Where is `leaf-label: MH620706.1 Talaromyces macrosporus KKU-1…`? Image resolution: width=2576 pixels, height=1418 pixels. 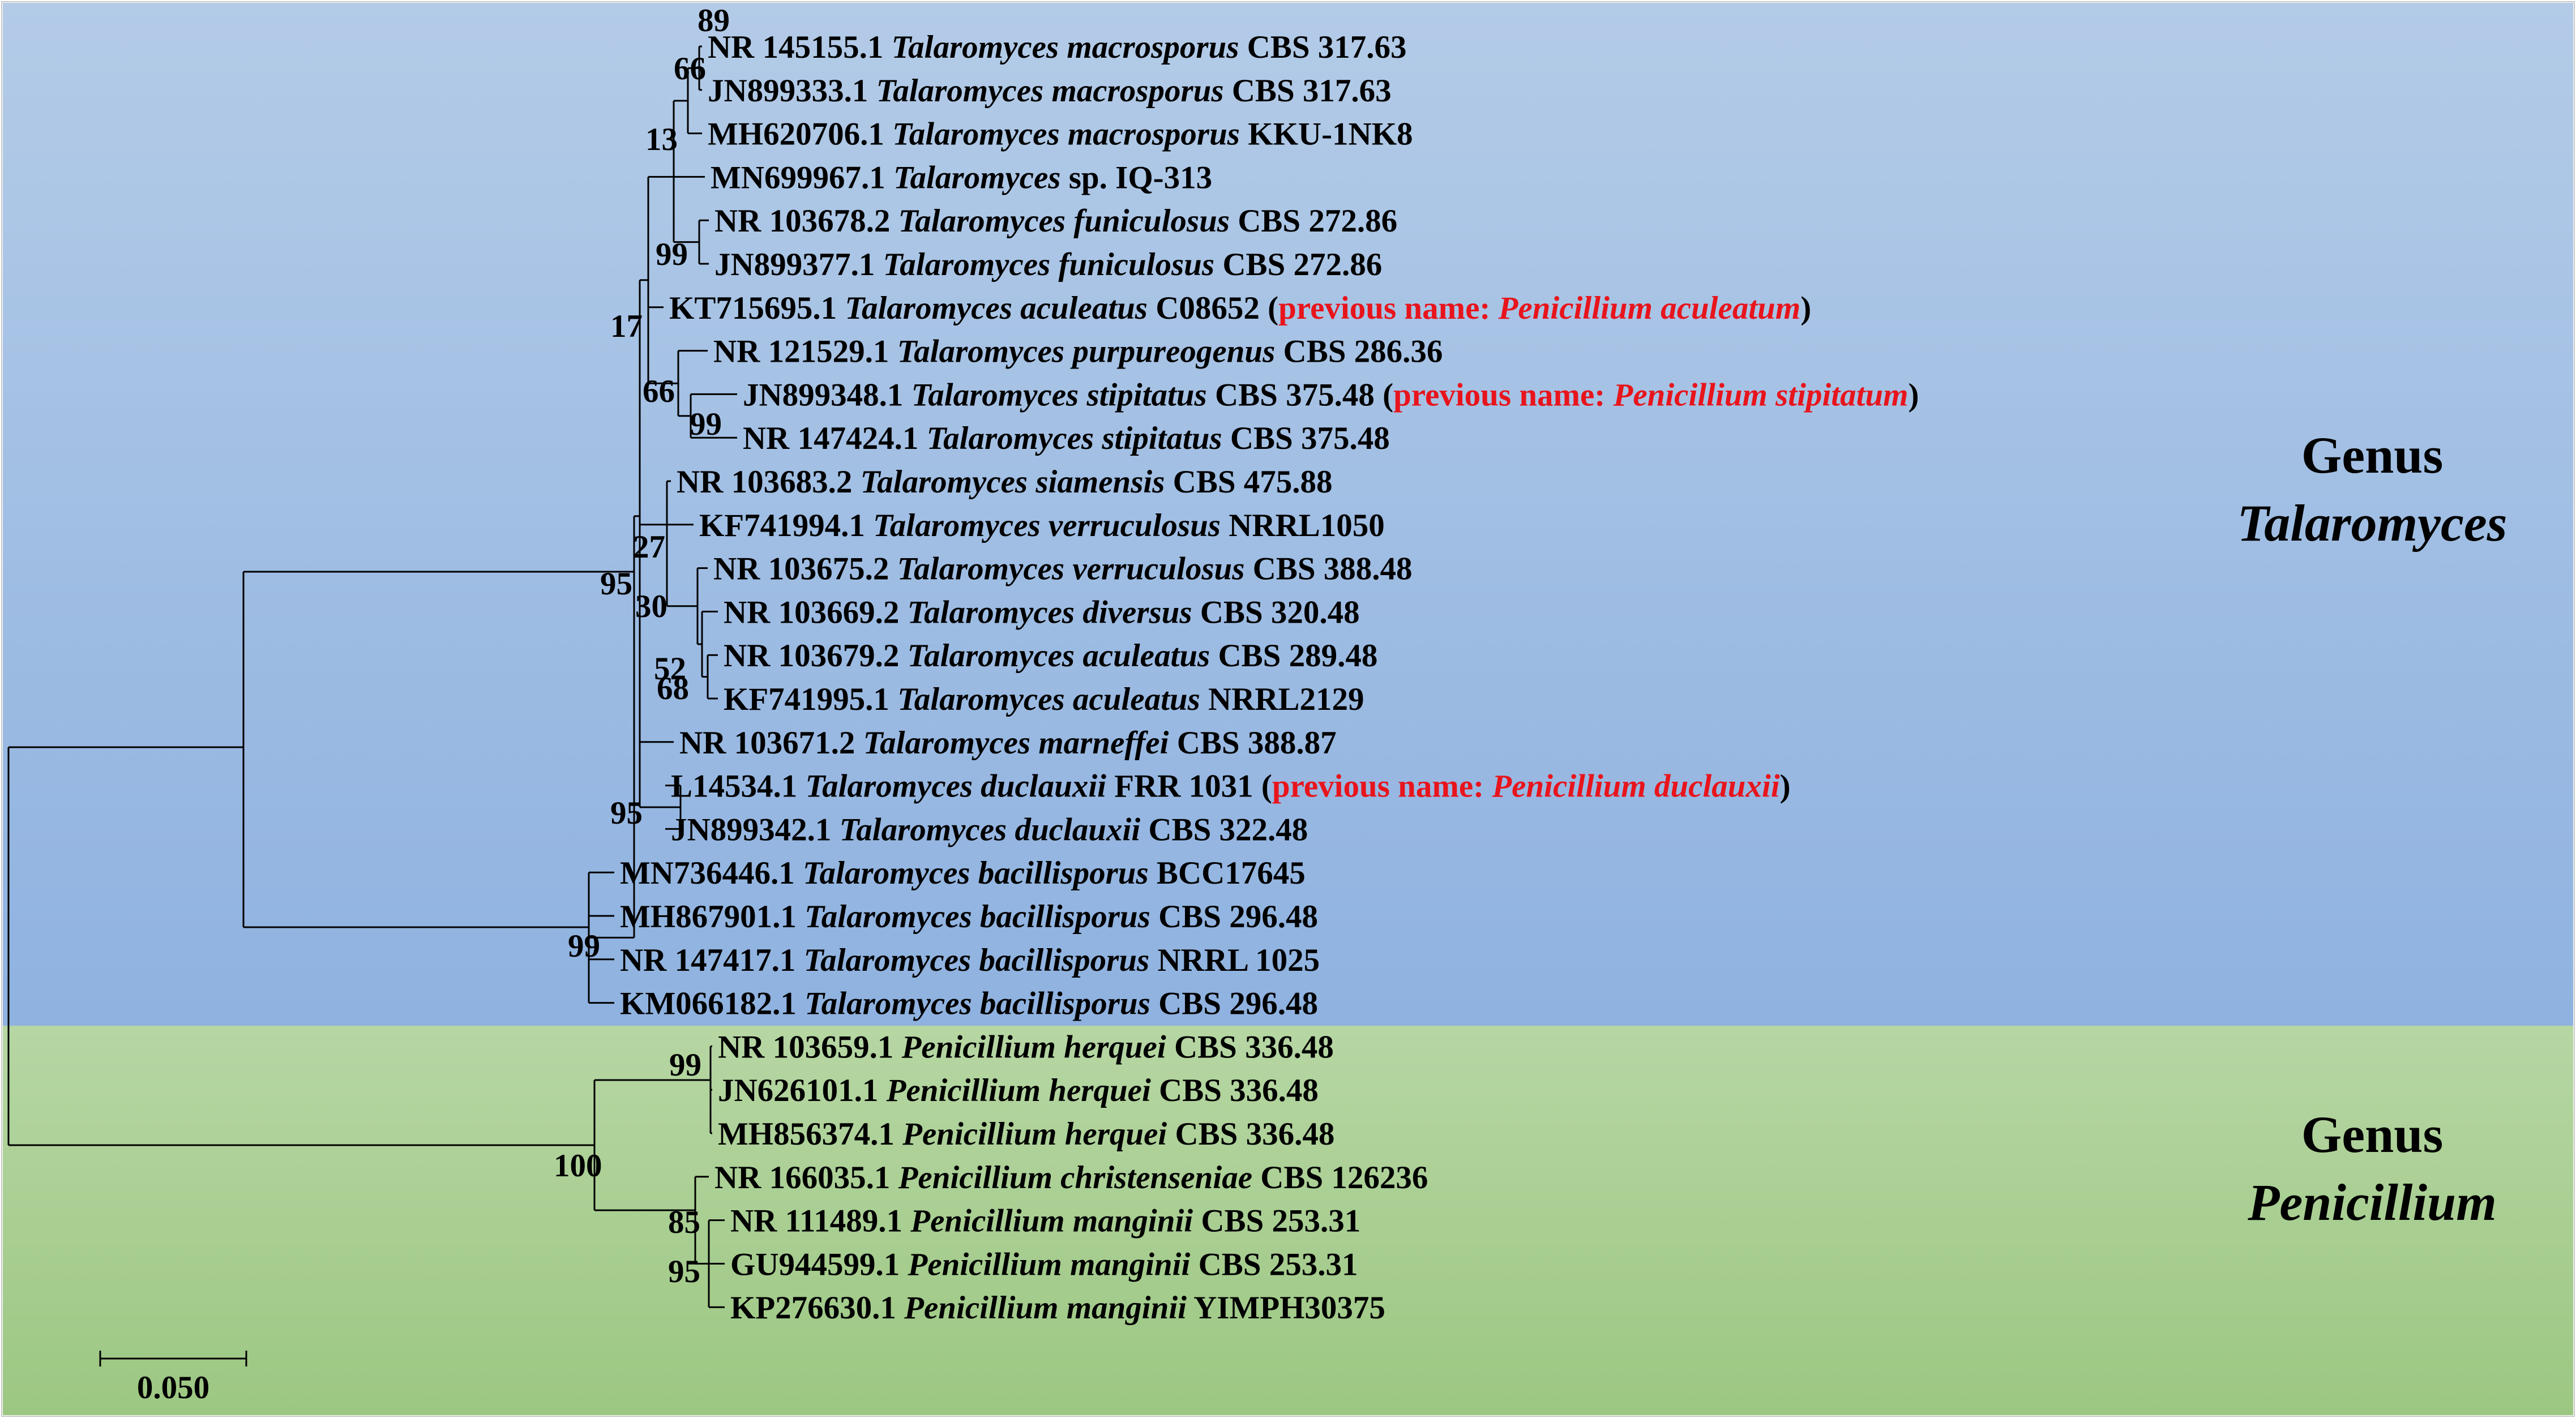 leaf-label: MH620706.1 Talaromyces macrosporus KKU-1… is located at coordinates (1060, 134).